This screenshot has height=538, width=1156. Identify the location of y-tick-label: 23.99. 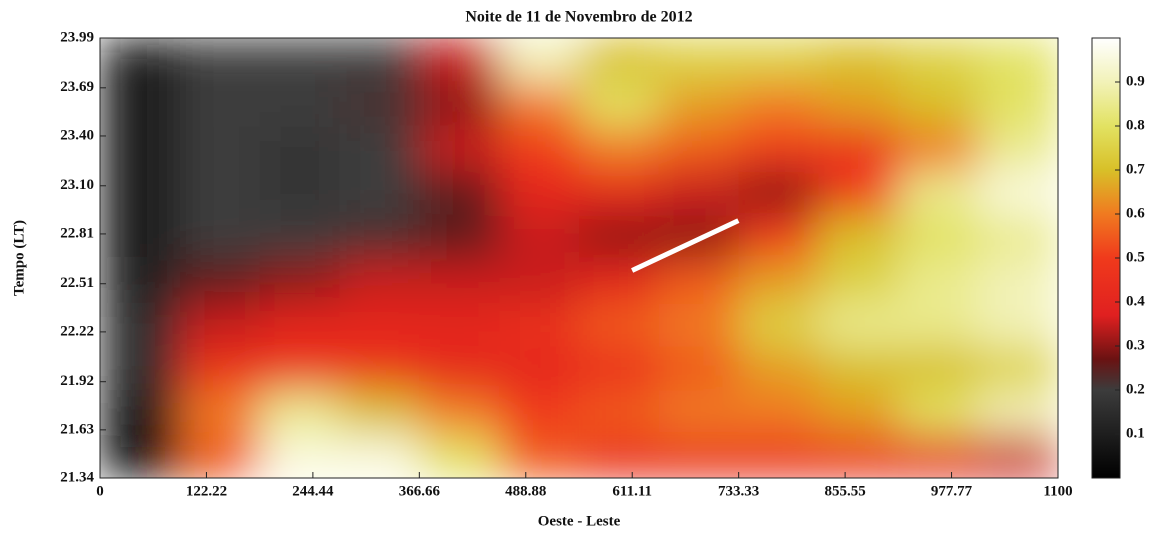
(77, 37).